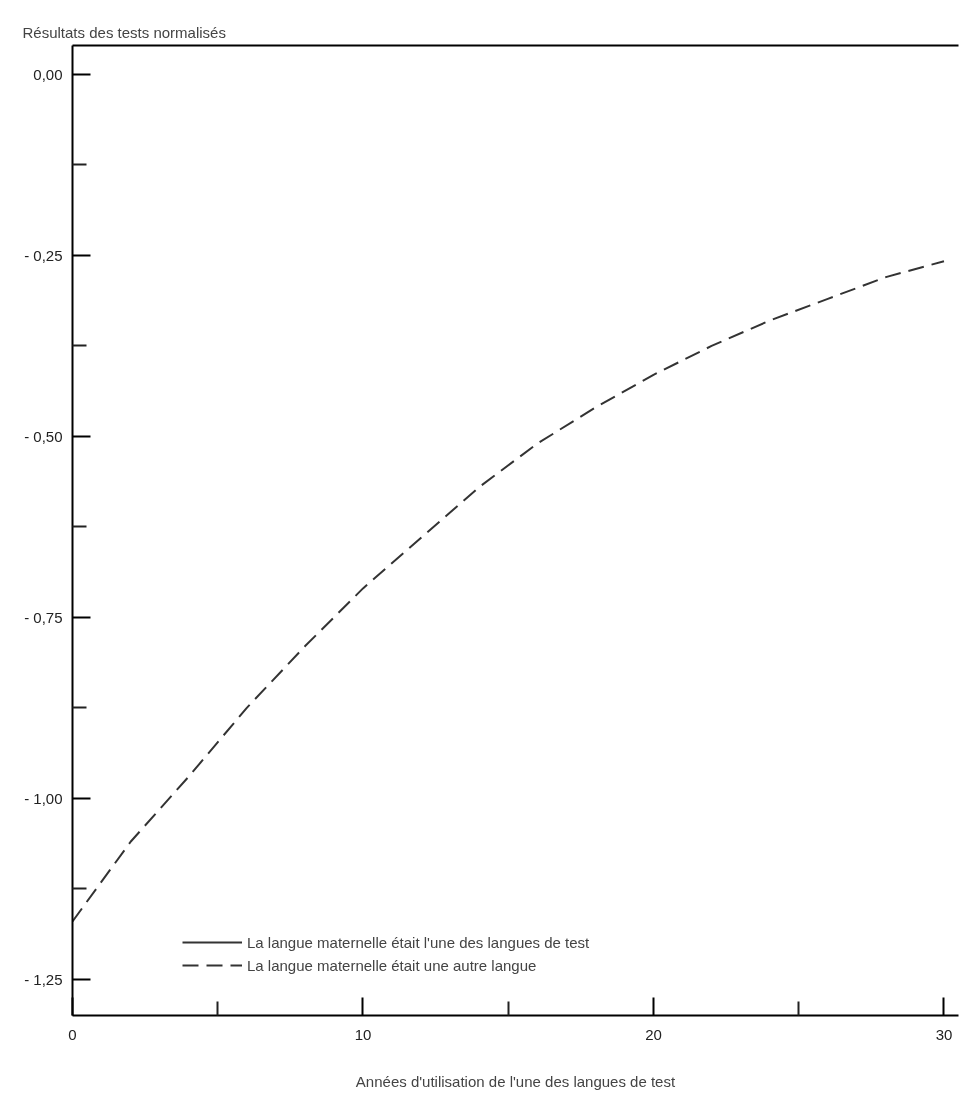 Image resolution: width=968 pixels, height=1095 pixels. What do you see at coordinates (48, 74) in the screenshot?
I see `y-tick-label: 0,00` at bounding box center [48, 74].